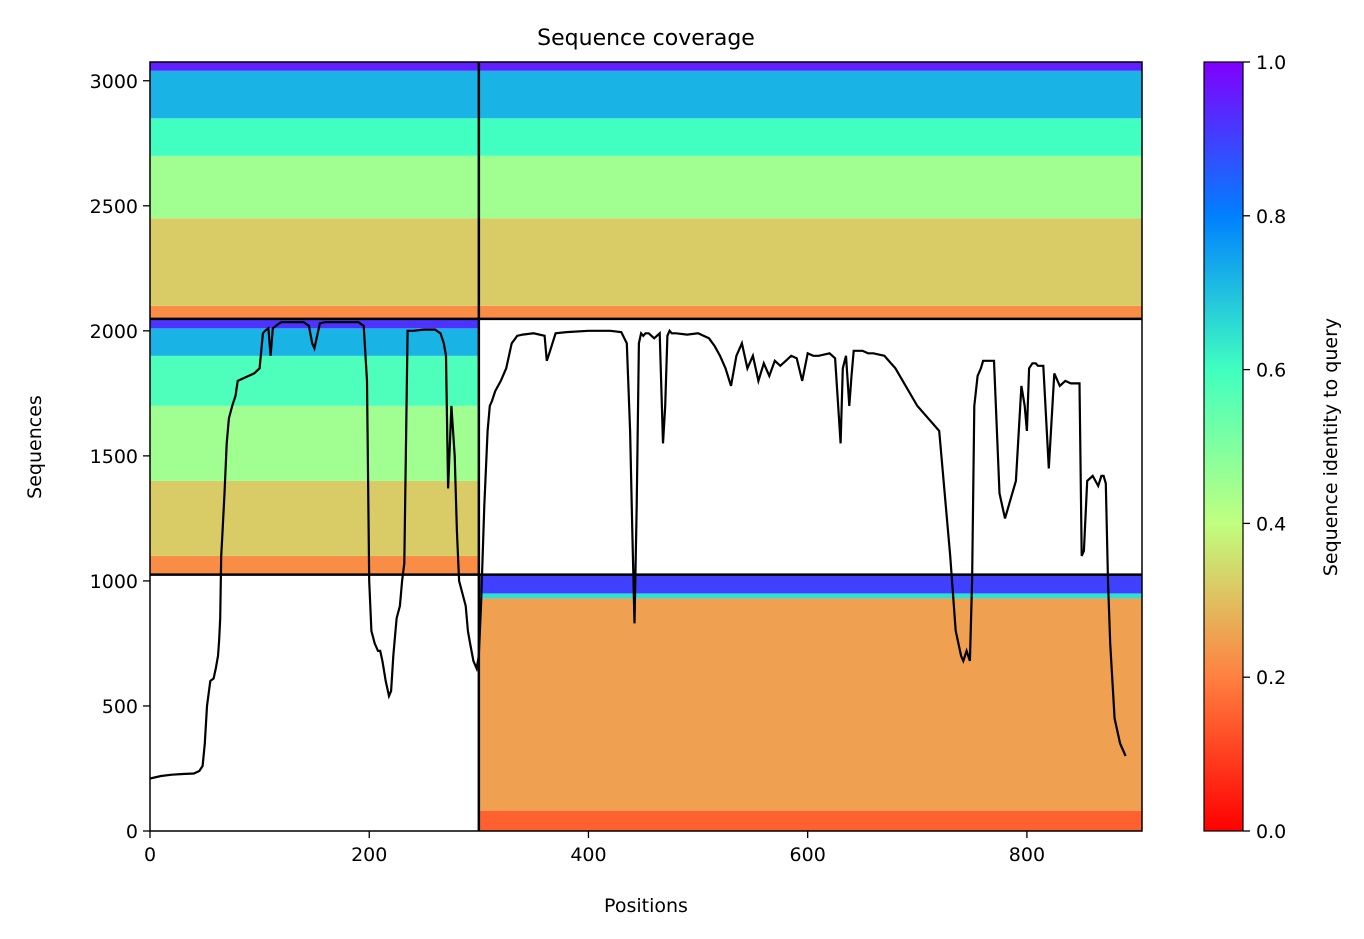 The image size is (1364, 939). What do you see at coordinates (150, 855) in the screenshot?
I see `x-tick-label: 0` at bounding box center [150, 855].